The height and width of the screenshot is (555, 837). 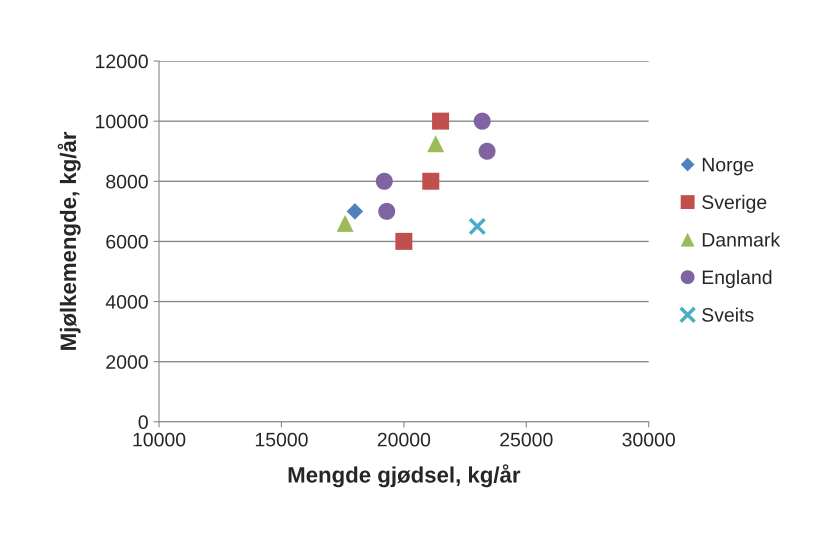 I want to click on x-tick-label: 25000, so click(x=526, y=439).